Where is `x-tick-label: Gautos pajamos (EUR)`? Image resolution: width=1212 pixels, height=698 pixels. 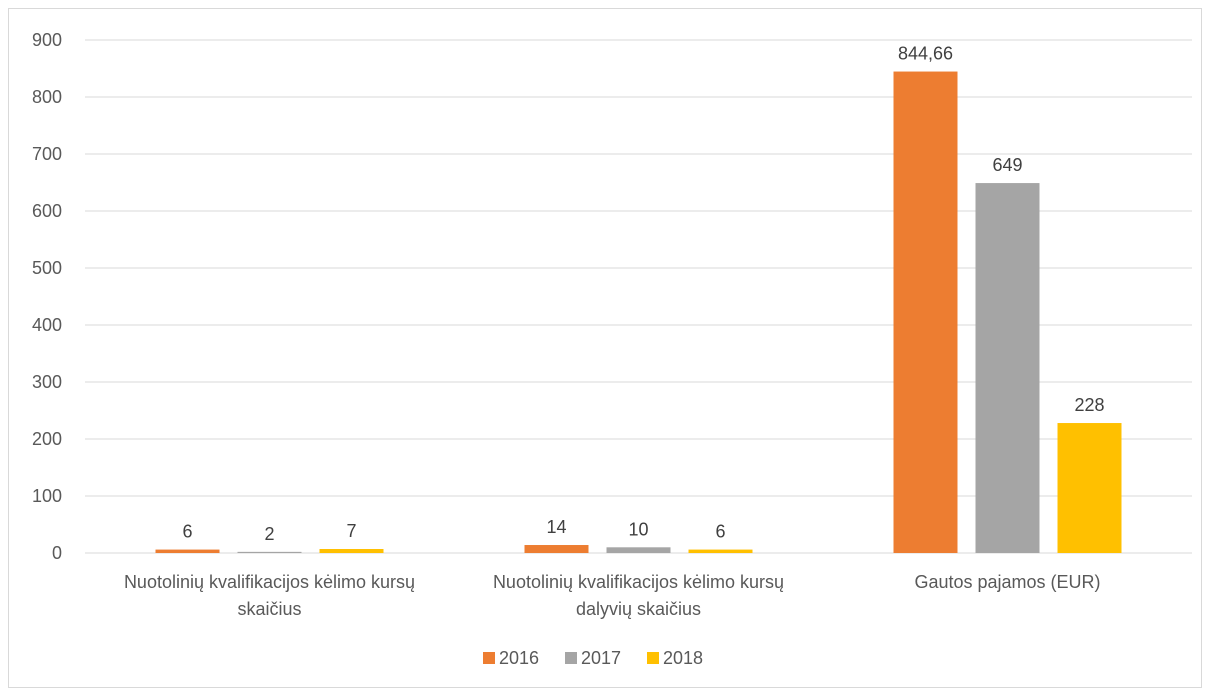
x-tick-label: Gautos pajamos (EUR) is located at coordinates (1007, 582).